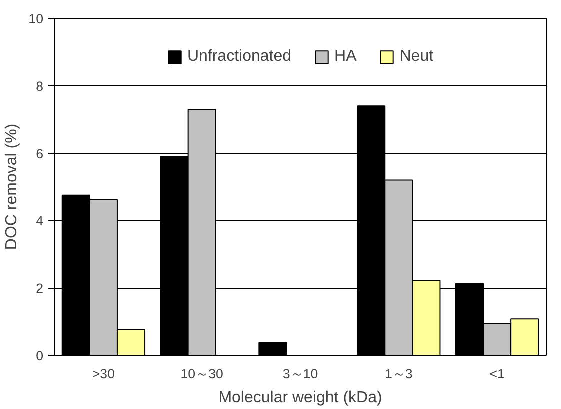  I want to click on x-tick-label: >30, so click(104, 374).